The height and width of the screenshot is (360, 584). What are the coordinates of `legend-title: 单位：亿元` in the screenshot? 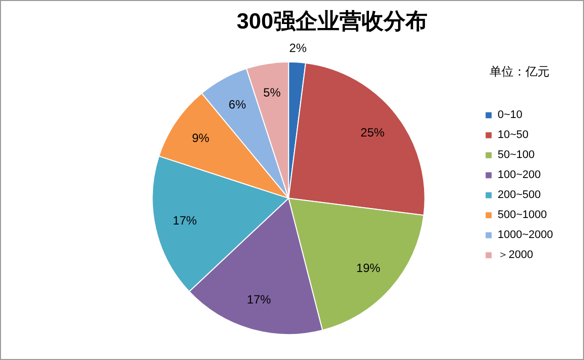 It's located at (520, 71).